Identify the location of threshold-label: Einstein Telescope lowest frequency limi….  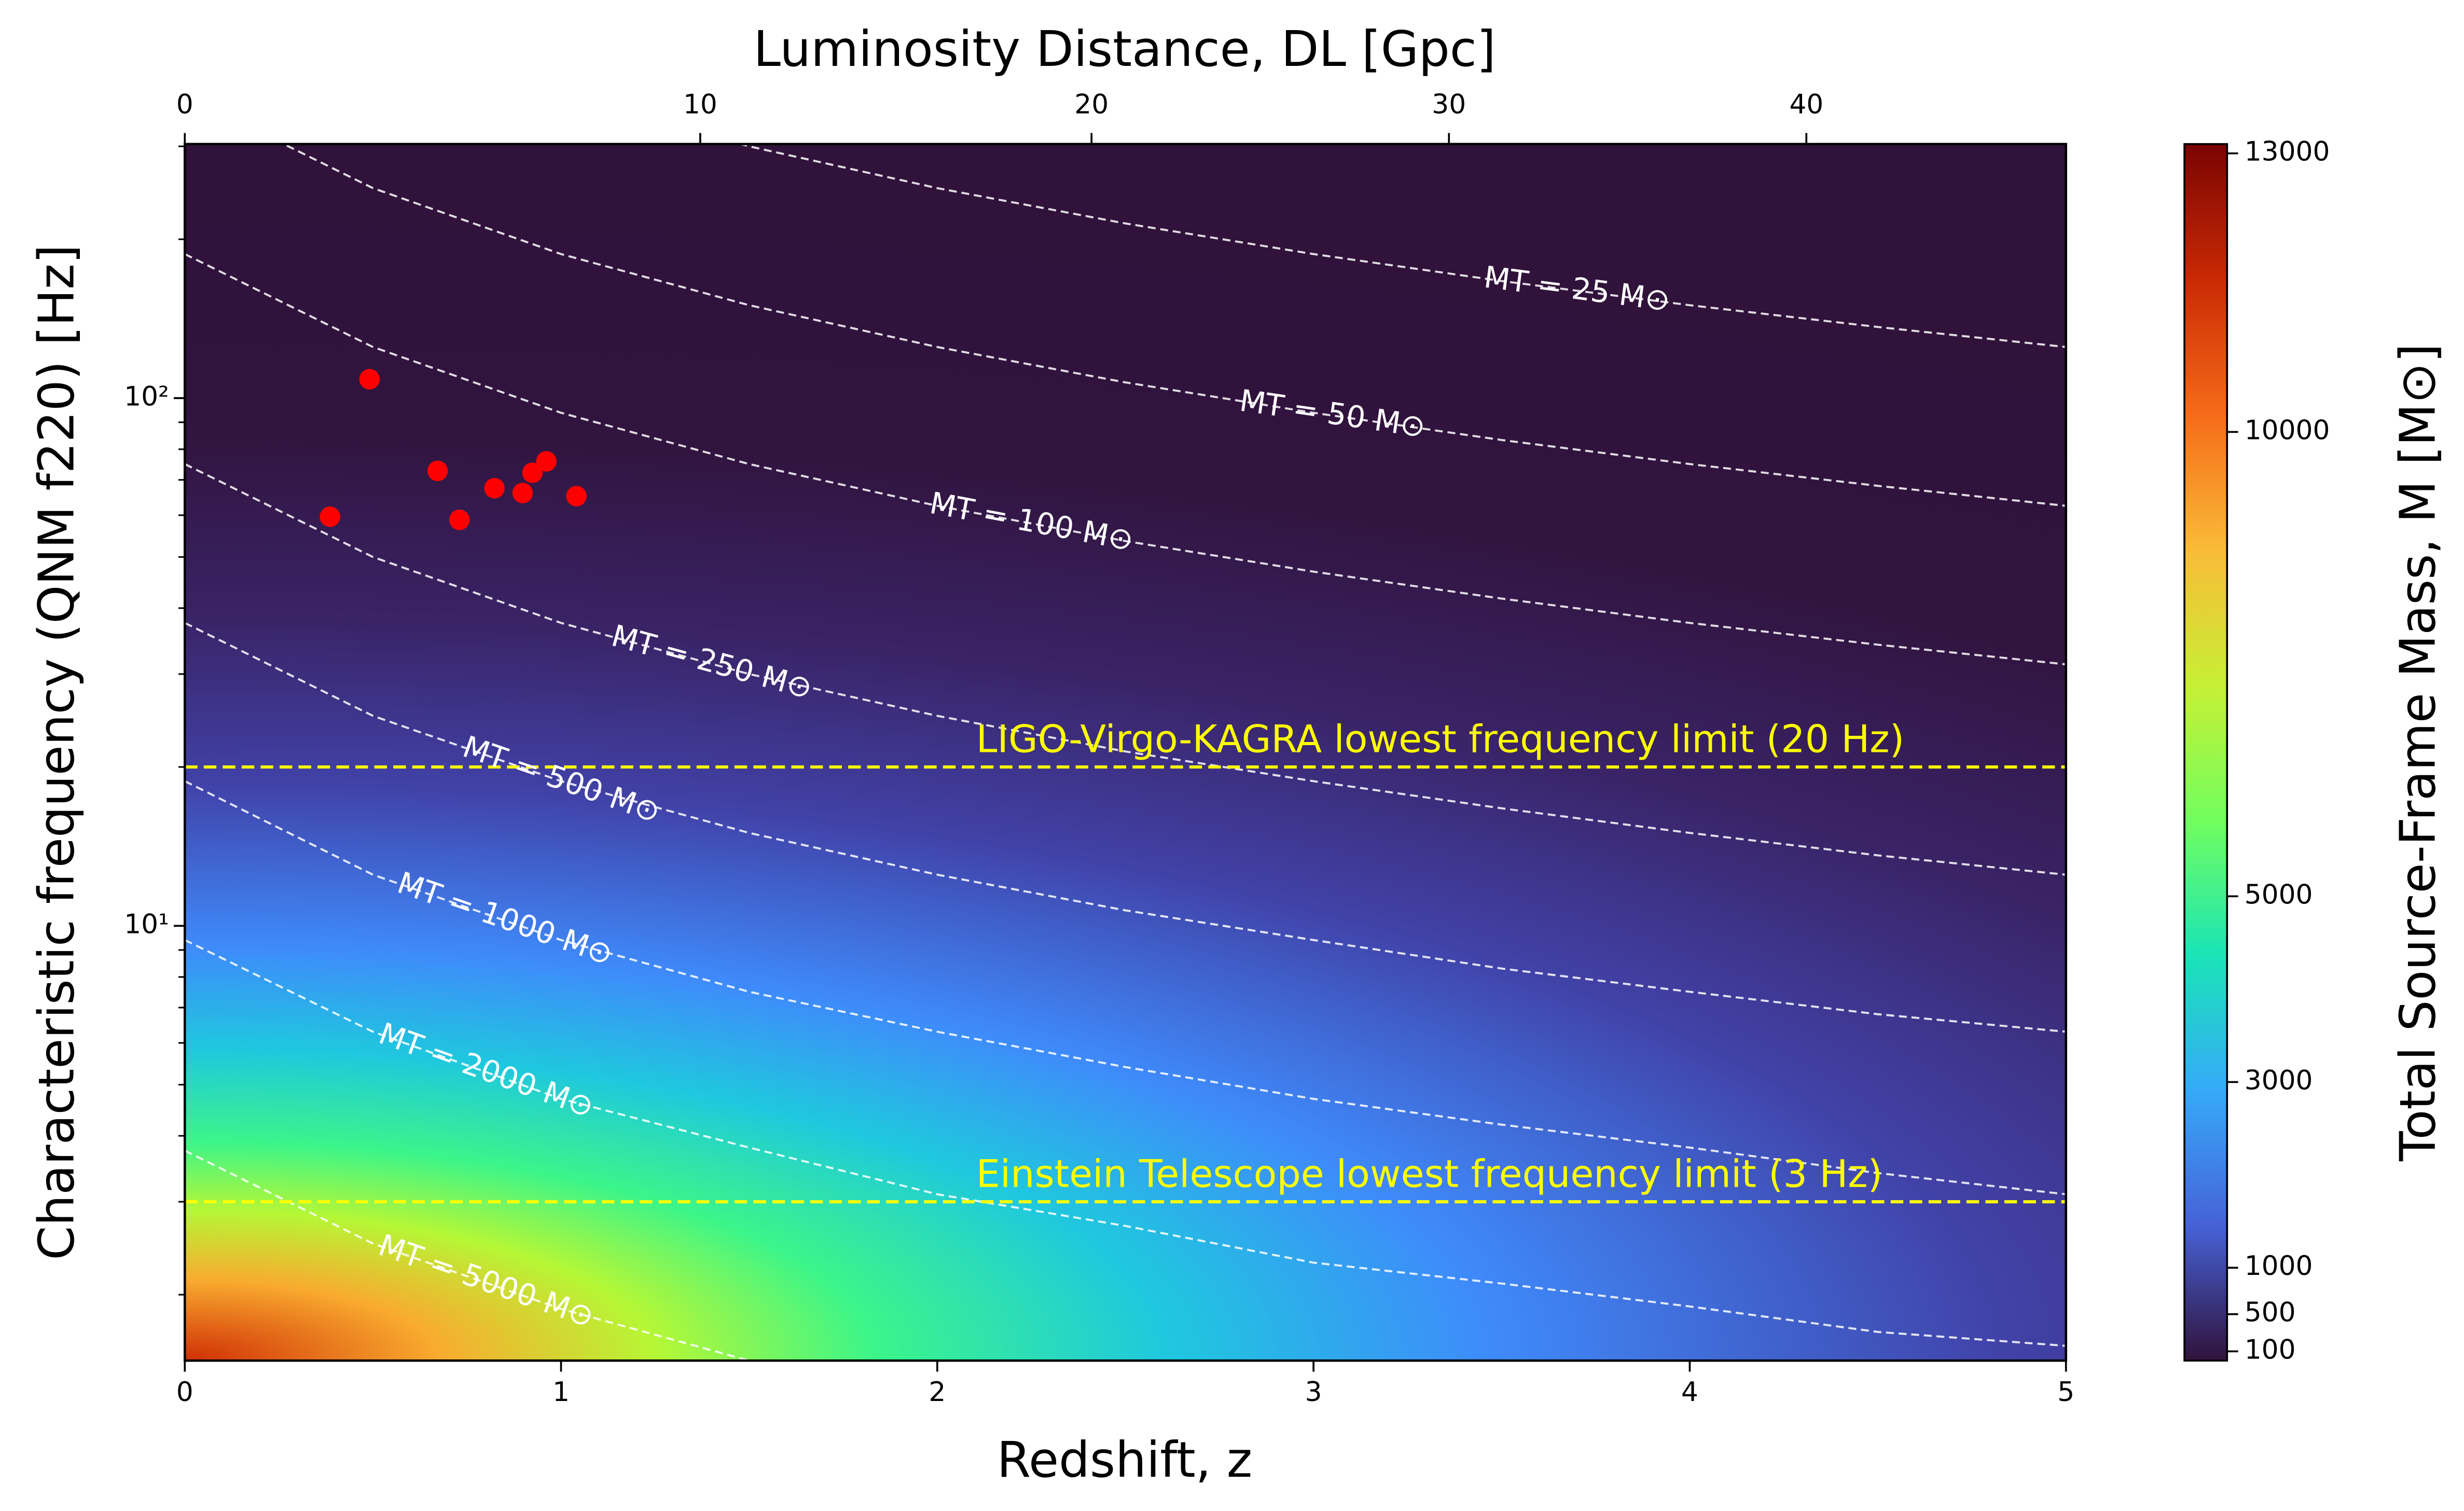
(1429, 1174).